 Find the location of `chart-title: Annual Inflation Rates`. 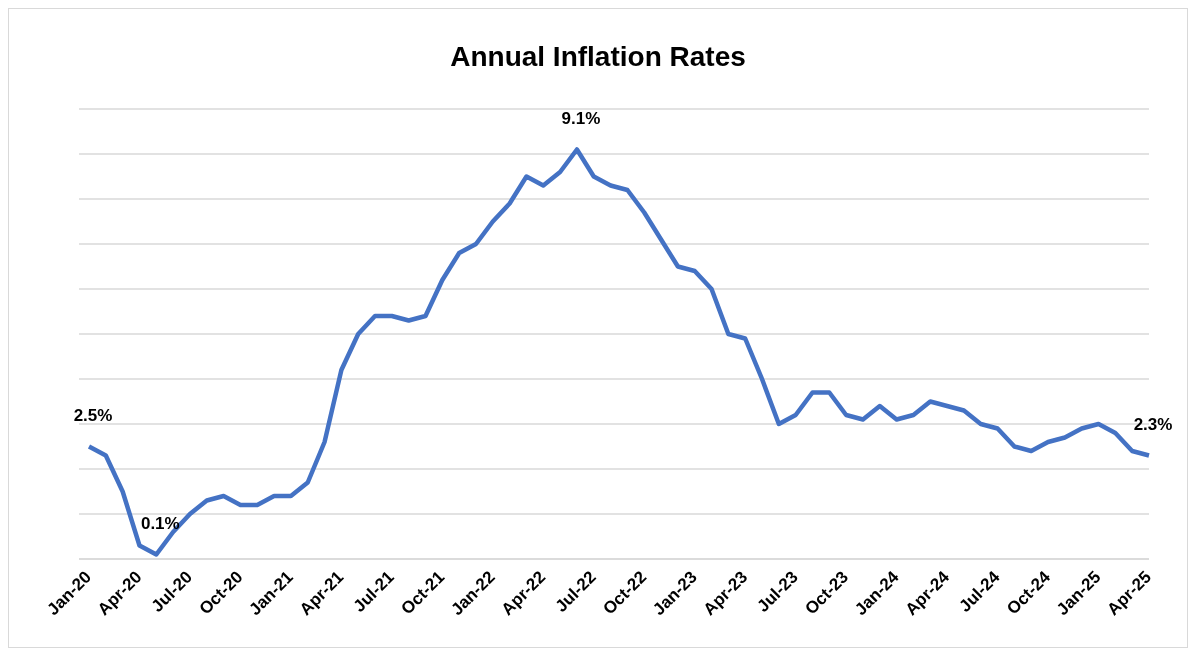

chart-title: Annual Inflation Rates is located at coordinates (598, 56).